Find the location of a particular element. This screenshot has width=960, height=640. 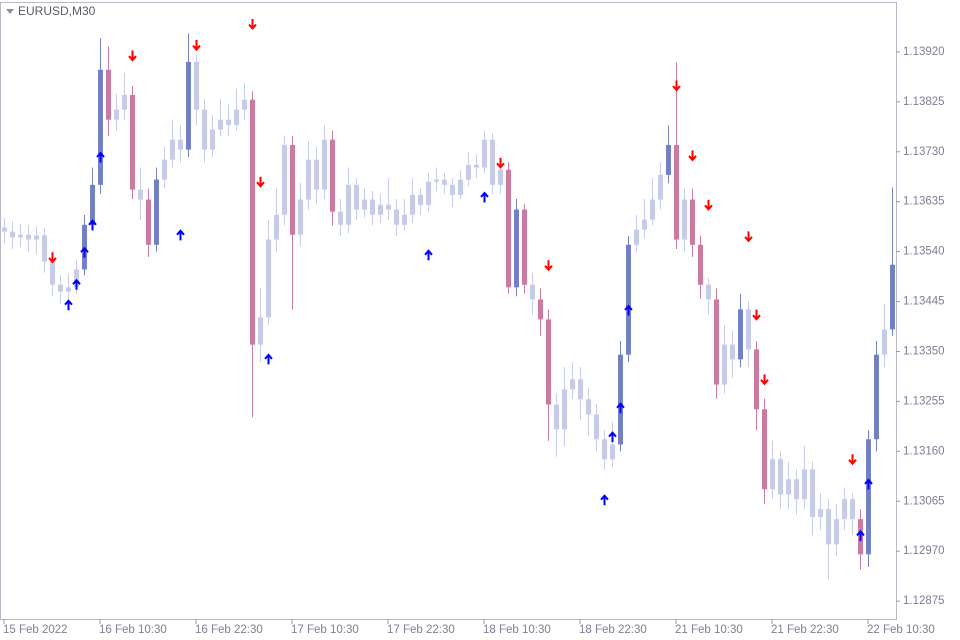

x-tick-label: 17 Feb 10:30 is located at coordinates (325, 630).